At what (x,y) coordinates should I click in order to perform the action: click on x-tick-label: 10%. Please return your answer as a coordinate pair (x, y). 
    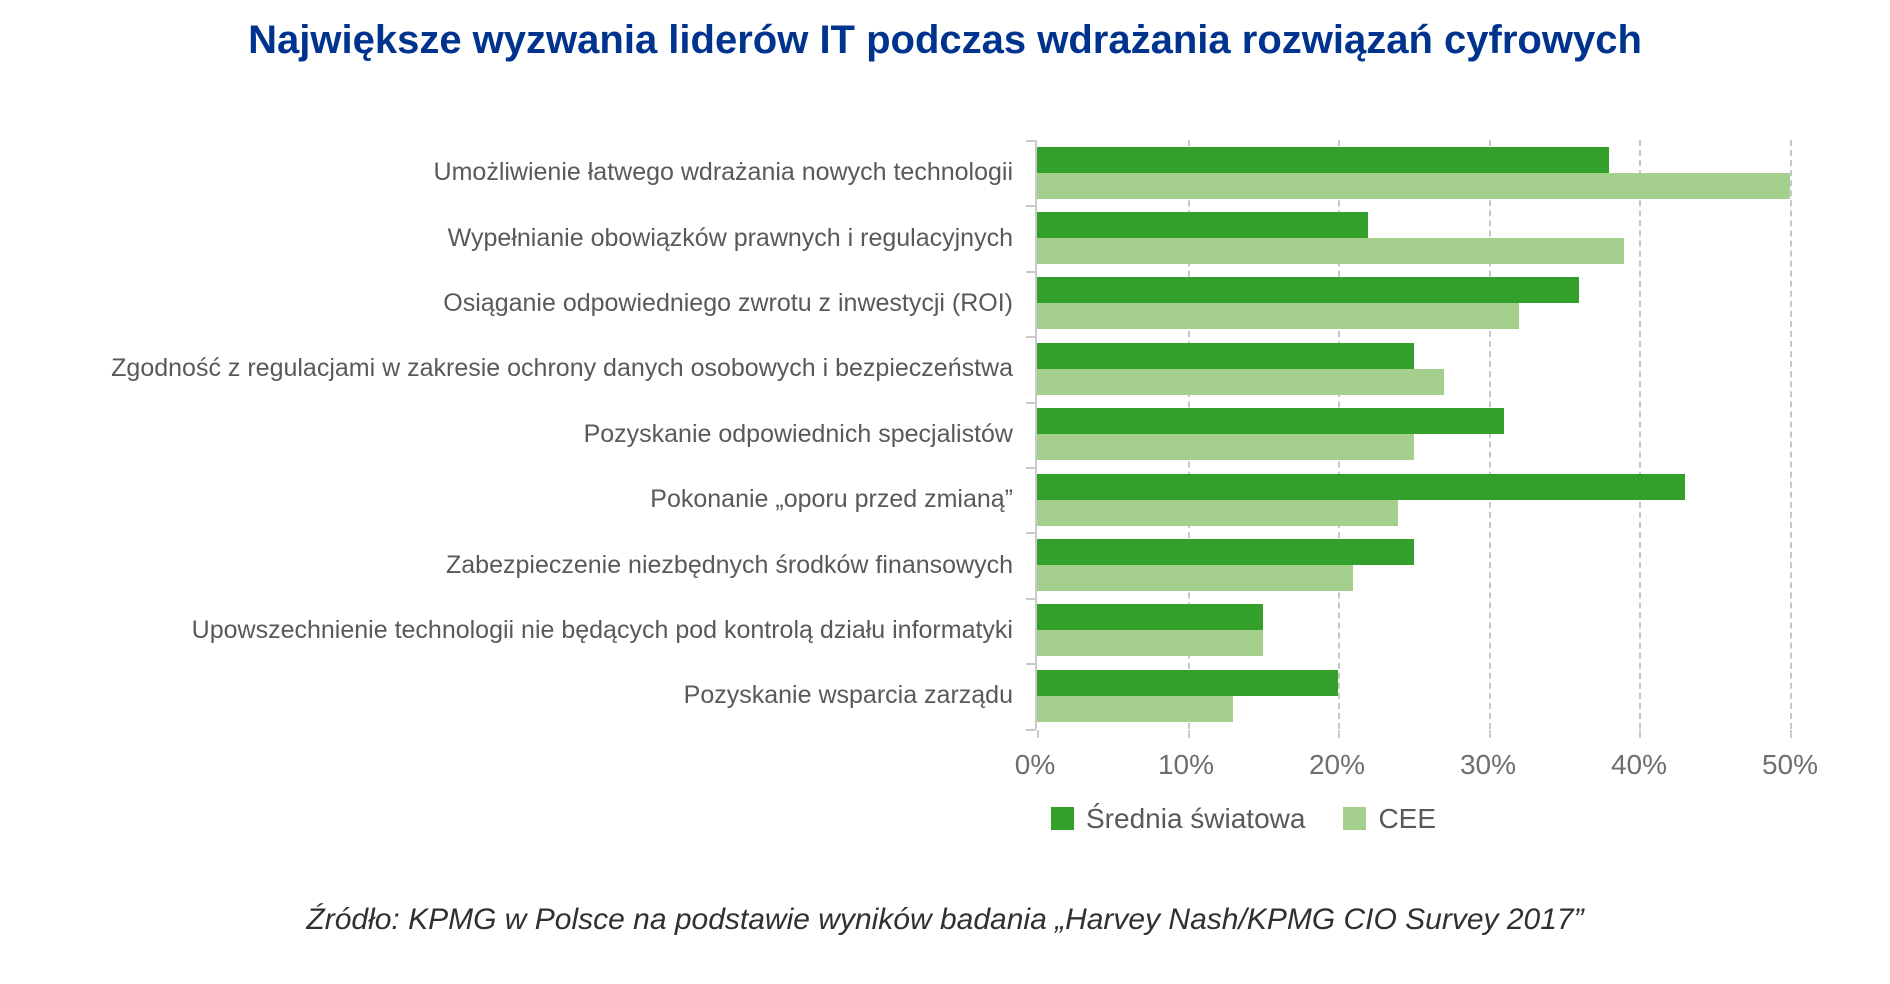
    Looking at the image, I should click on (1186, 764).